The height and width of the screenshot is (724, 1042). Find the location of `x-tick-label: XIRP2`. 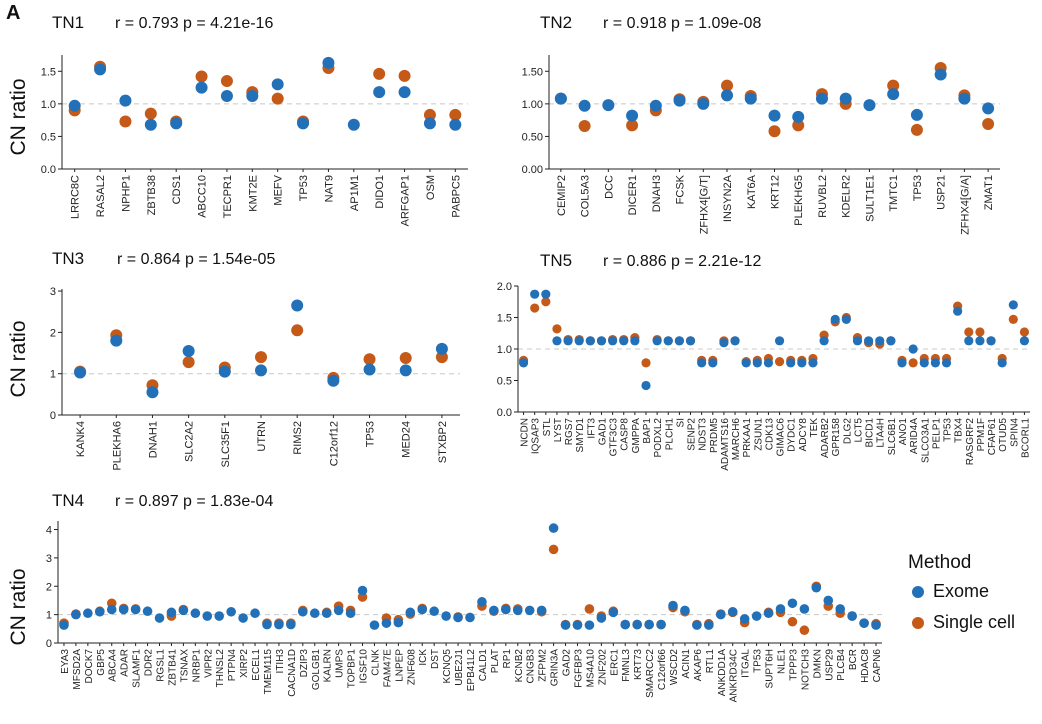

x-tick-label: XIRP2 is located at coordinates (244, 663).